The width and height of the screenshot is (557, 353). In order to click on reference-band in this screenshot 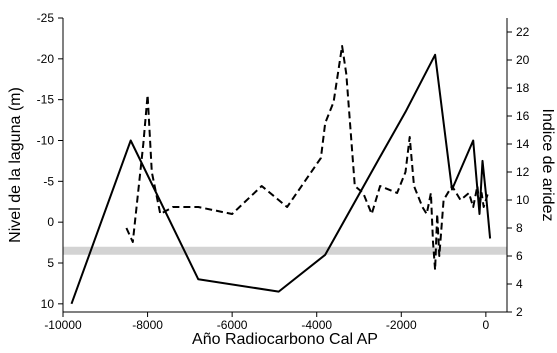, I will do `click(285, 250)`.